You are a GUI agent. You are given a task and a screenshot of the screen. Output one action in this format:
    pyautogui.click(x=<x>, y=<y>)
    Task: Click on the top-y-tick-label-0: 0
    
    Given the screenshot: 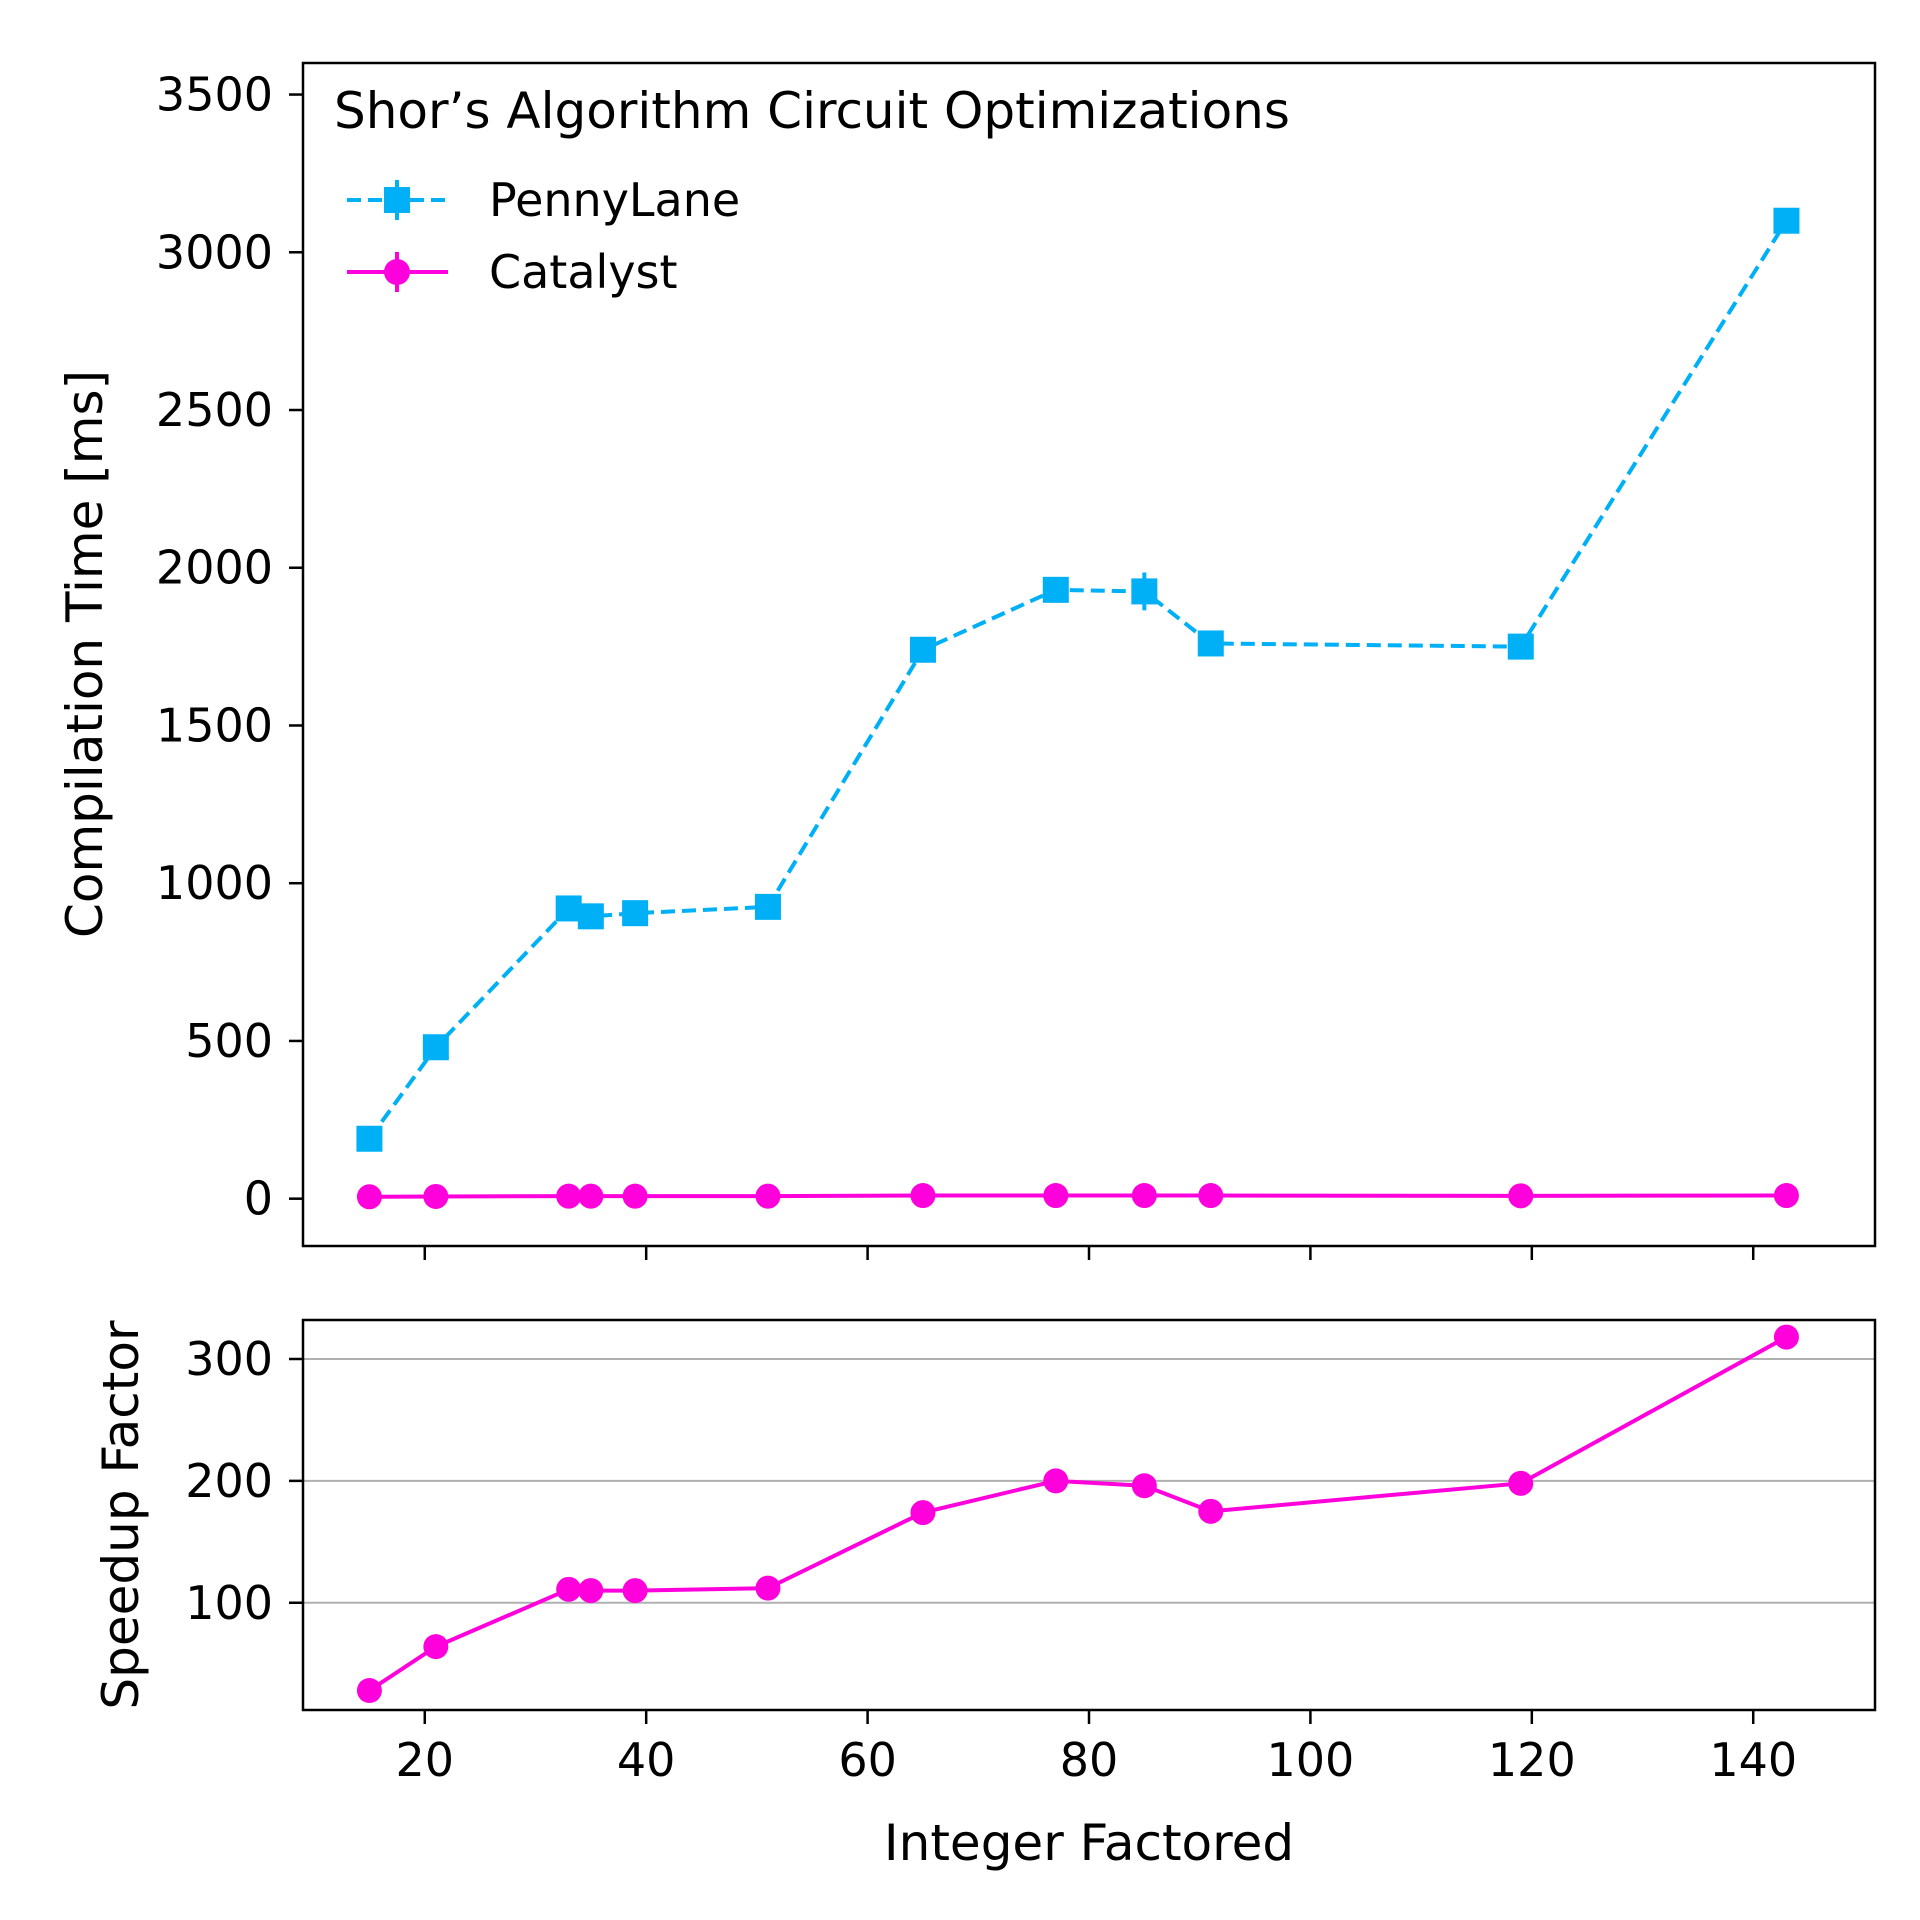 What is the action you would take?
    pyautogui.click(x=258, y=1199)
    